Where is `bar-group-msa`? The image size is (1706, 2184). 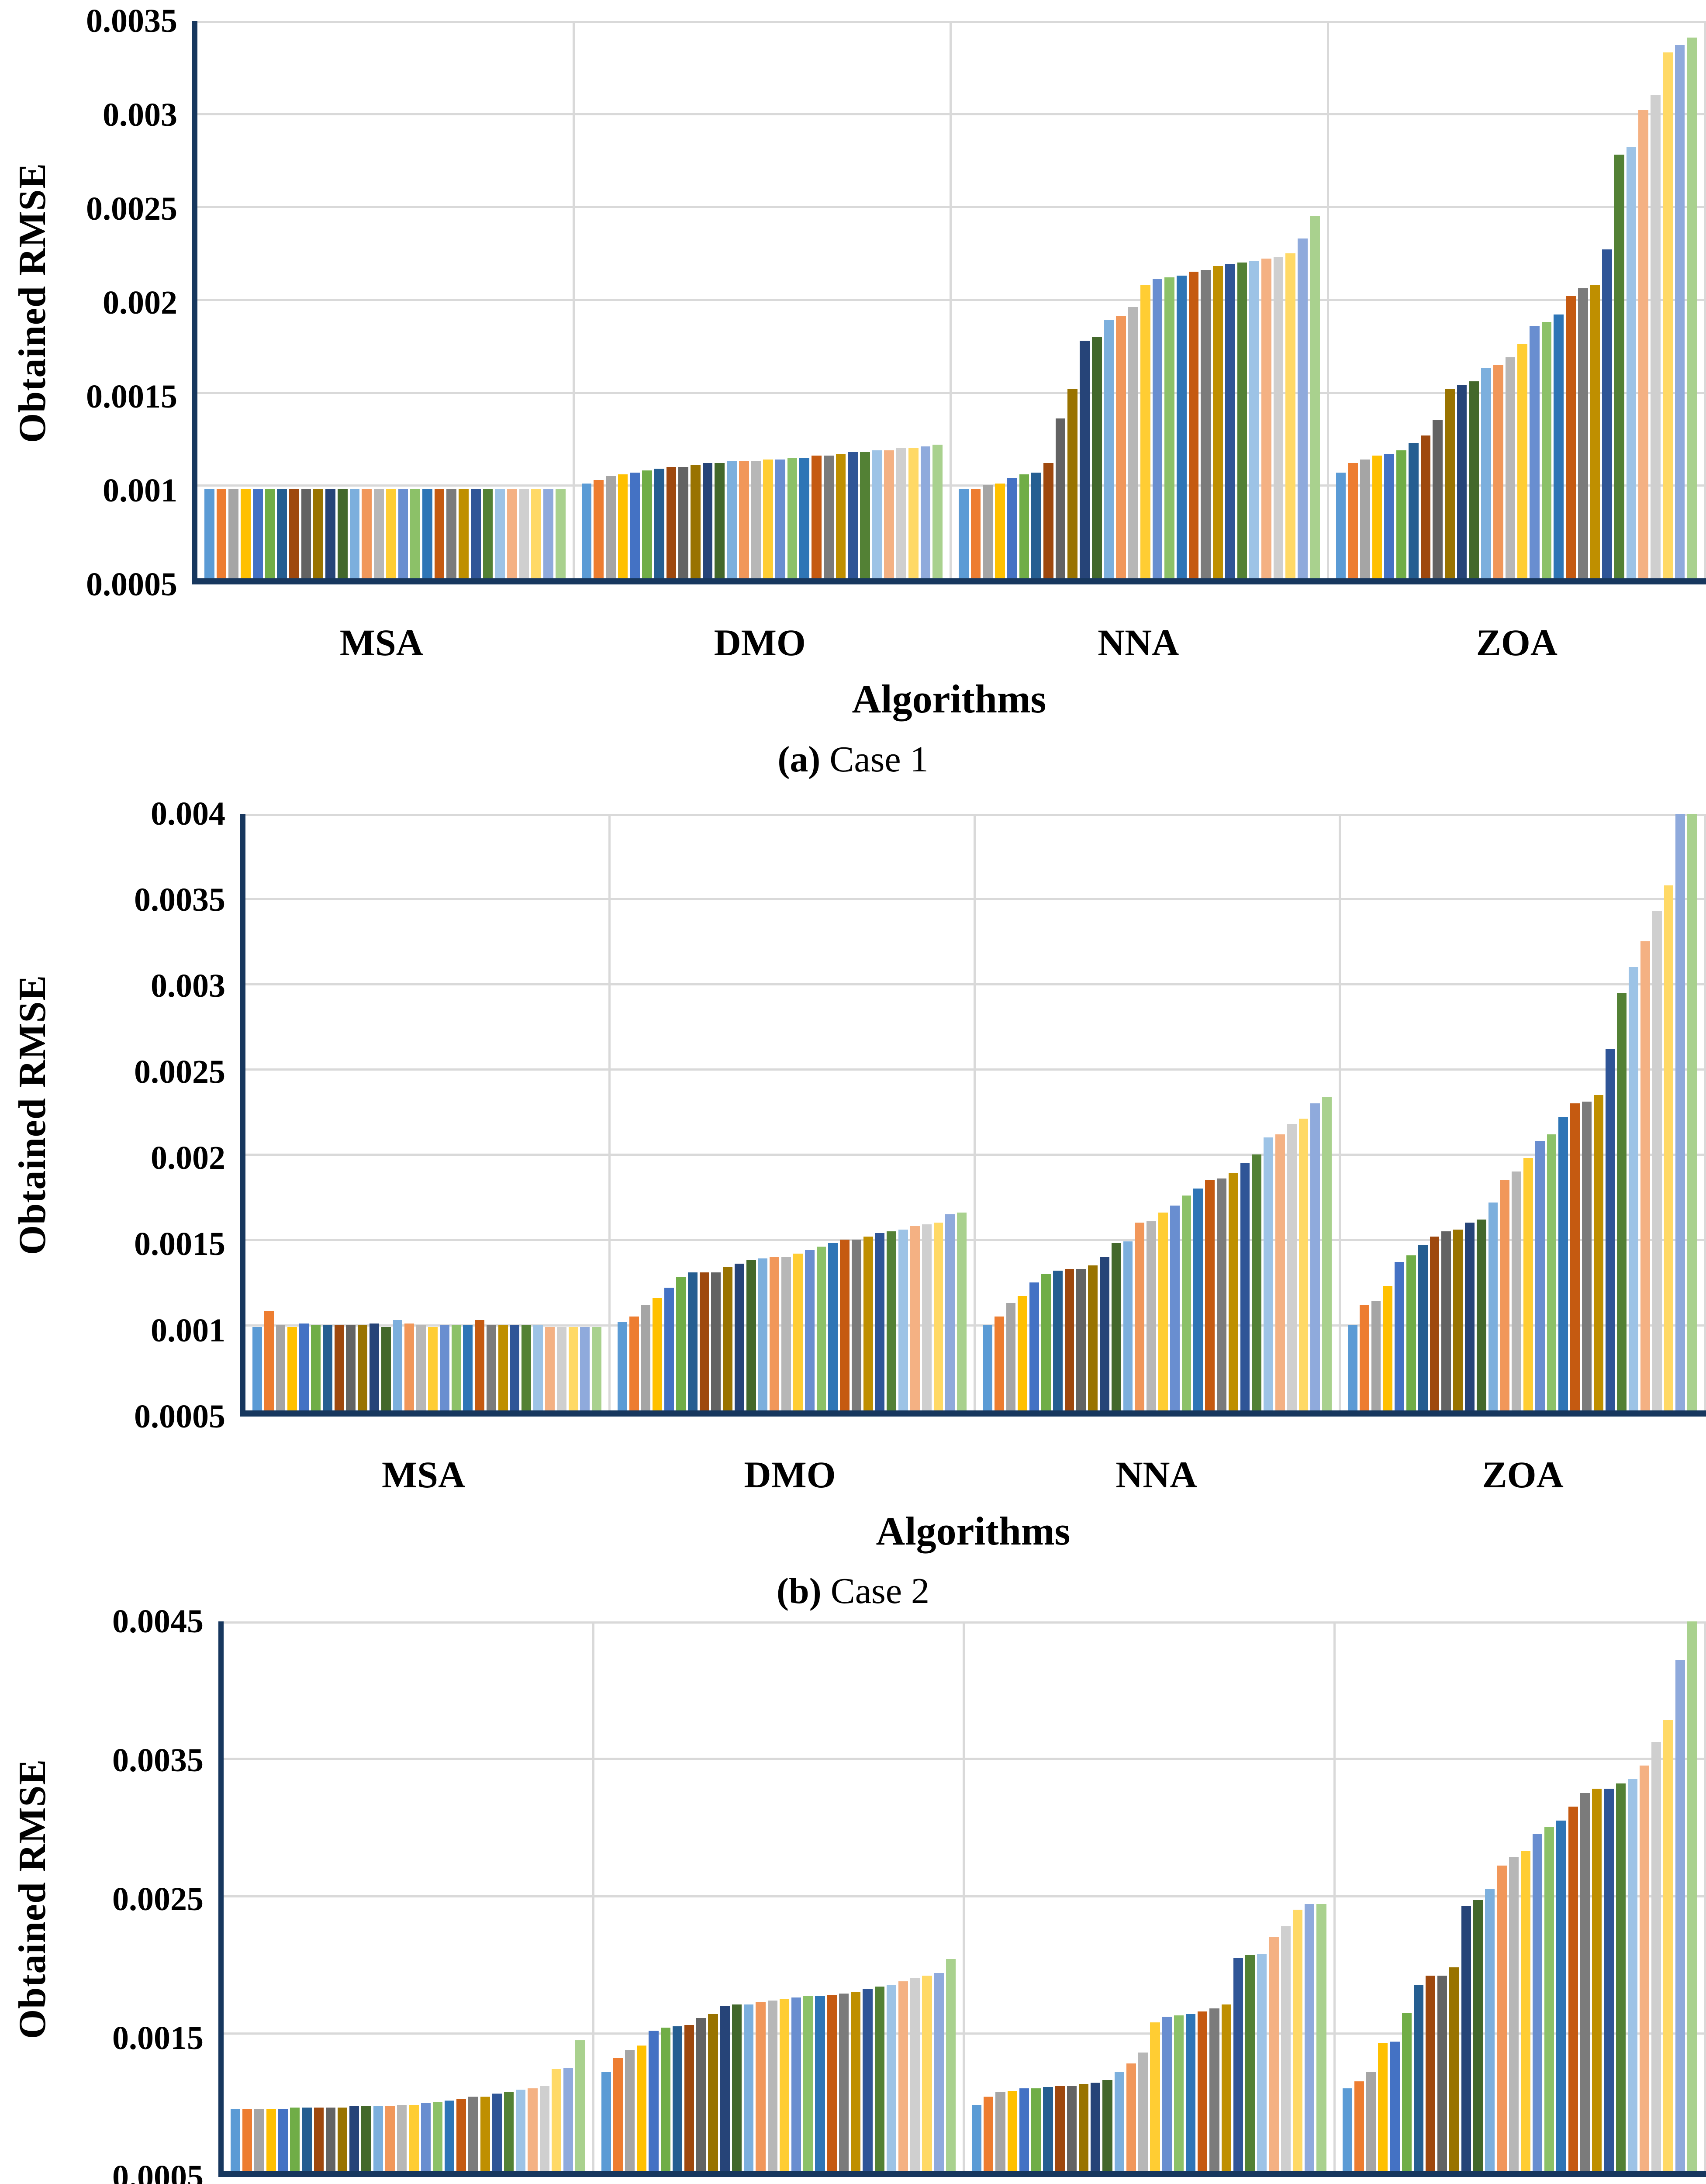 bar-group-msa is located at coordinates (409, 1896).